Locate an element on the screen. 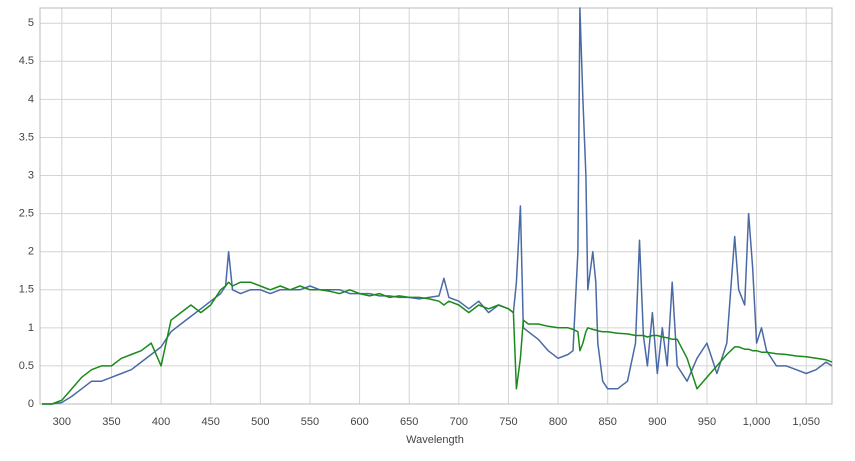  x-tick-label: 750 is located at coordinates (508, 422).